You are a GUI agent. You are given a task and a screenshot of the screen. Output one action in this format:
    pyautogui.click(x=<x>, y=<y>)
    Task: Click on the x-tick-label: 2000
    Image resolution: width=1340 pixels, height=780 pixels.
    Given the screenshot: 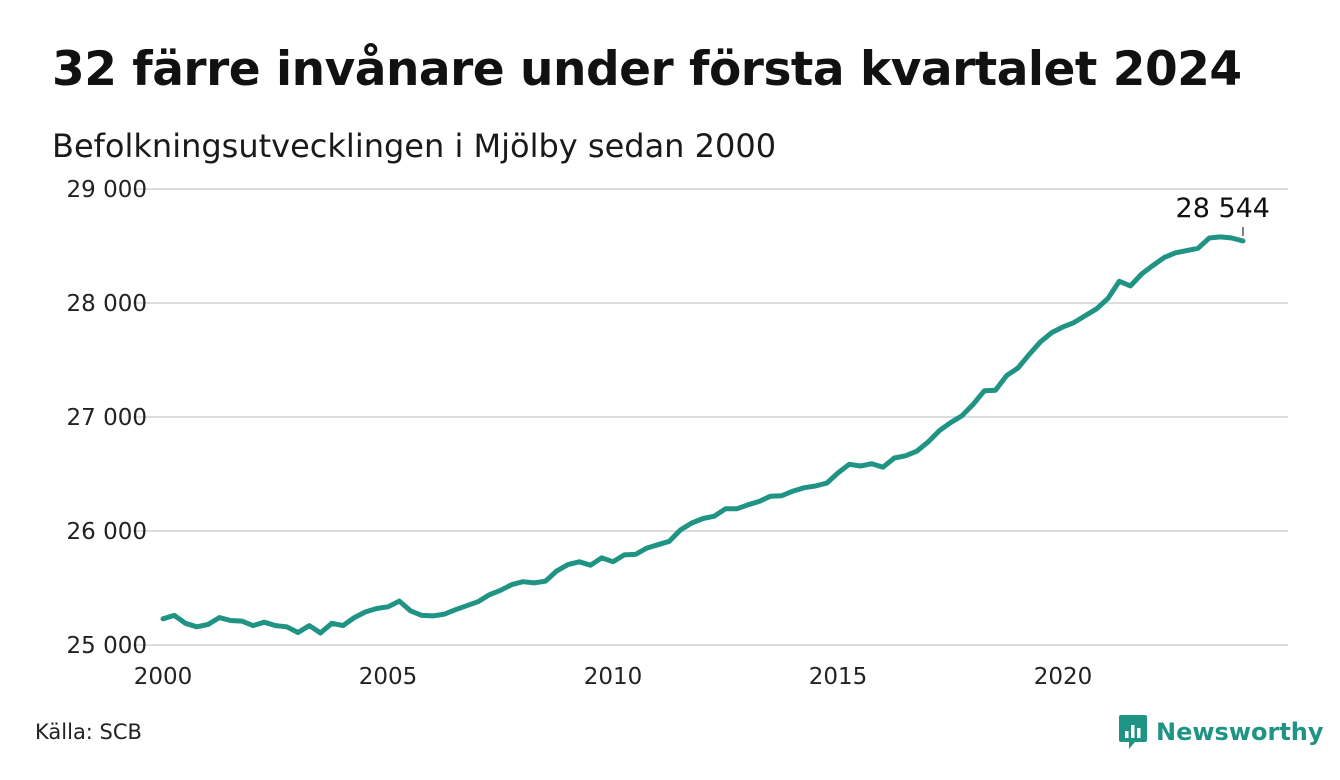 What is the action you would take?
    pyautogui.click(x=163, y=677)
    